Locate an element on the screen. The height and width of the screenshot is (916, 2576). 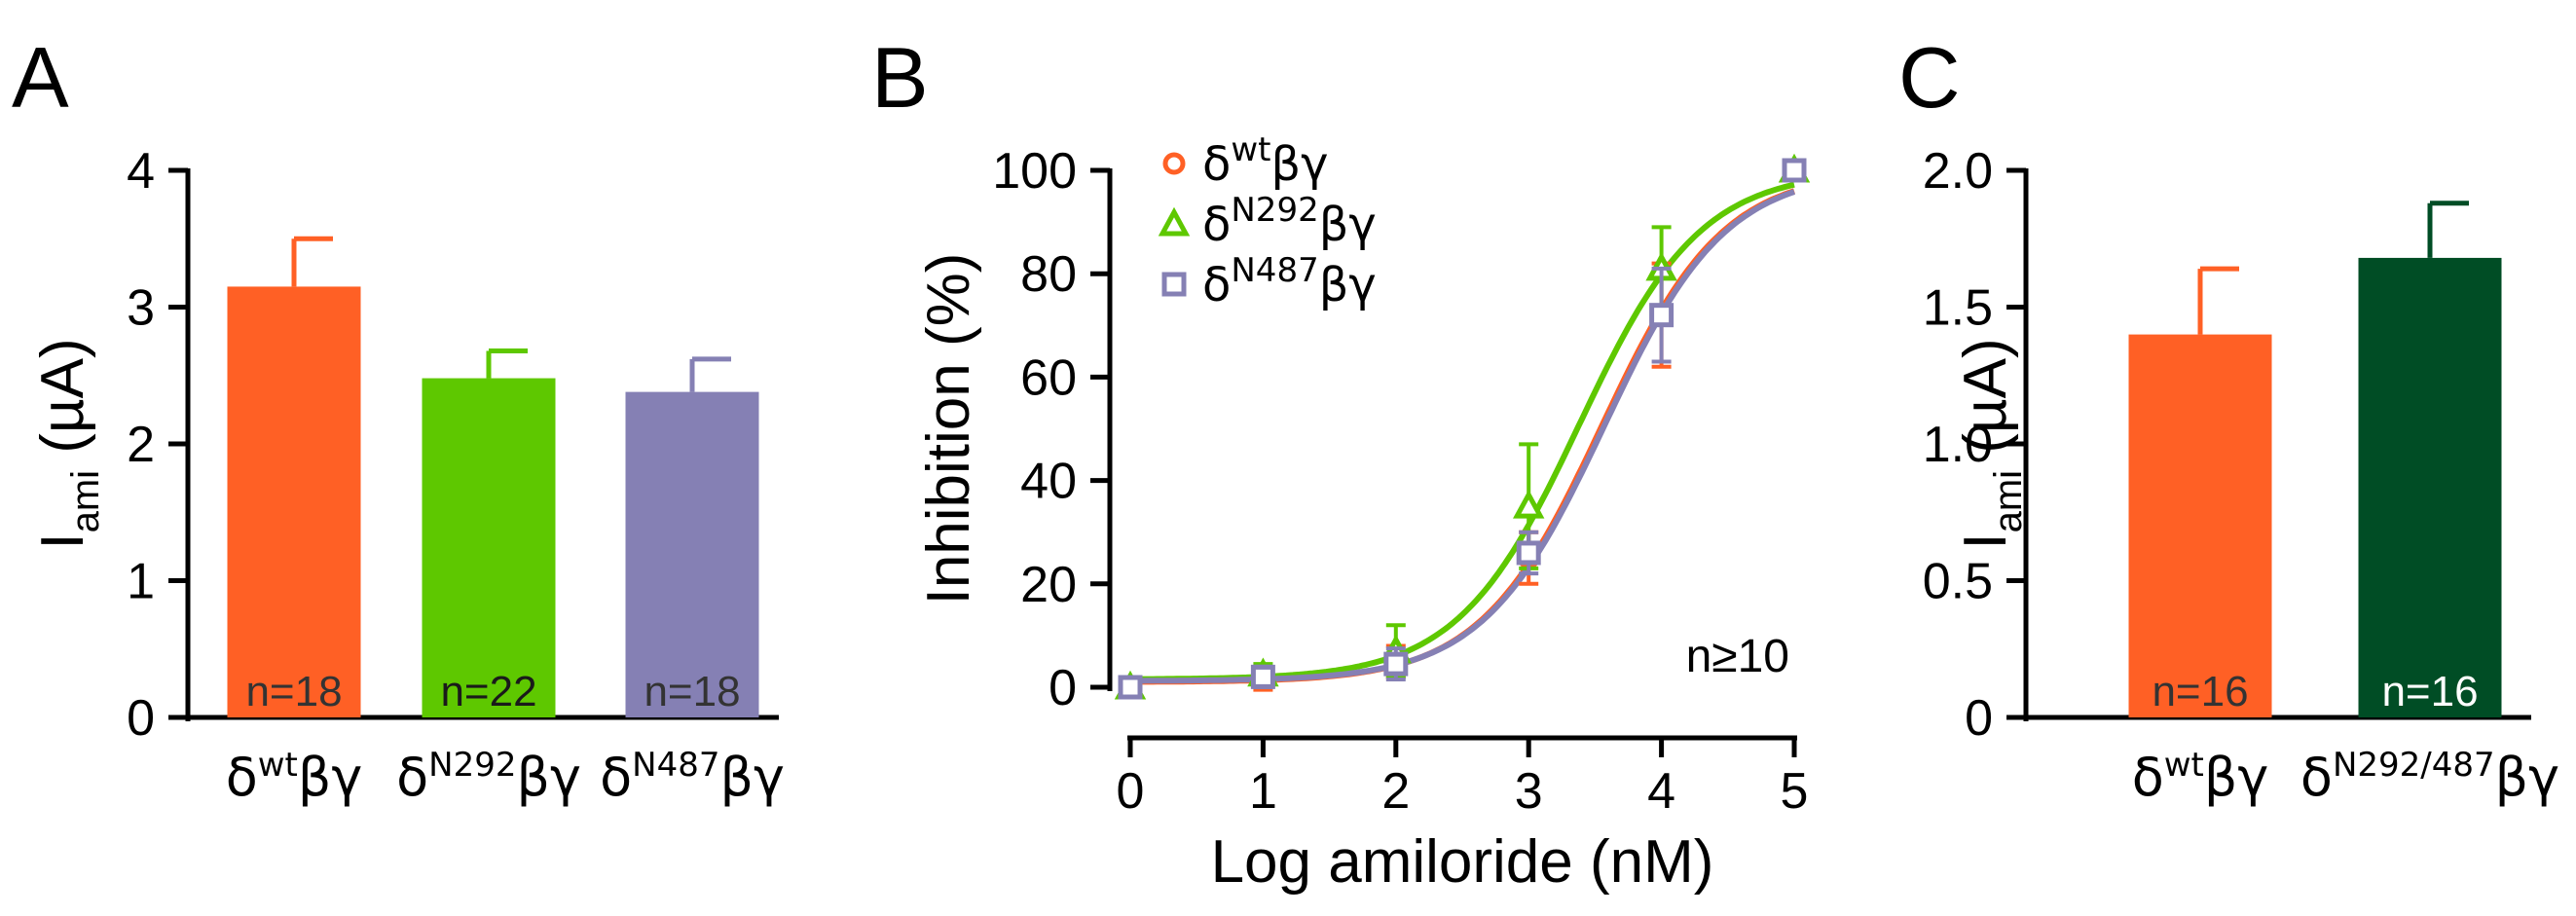
a-y-tick-label: 4 is located at coordinates (141, 171).